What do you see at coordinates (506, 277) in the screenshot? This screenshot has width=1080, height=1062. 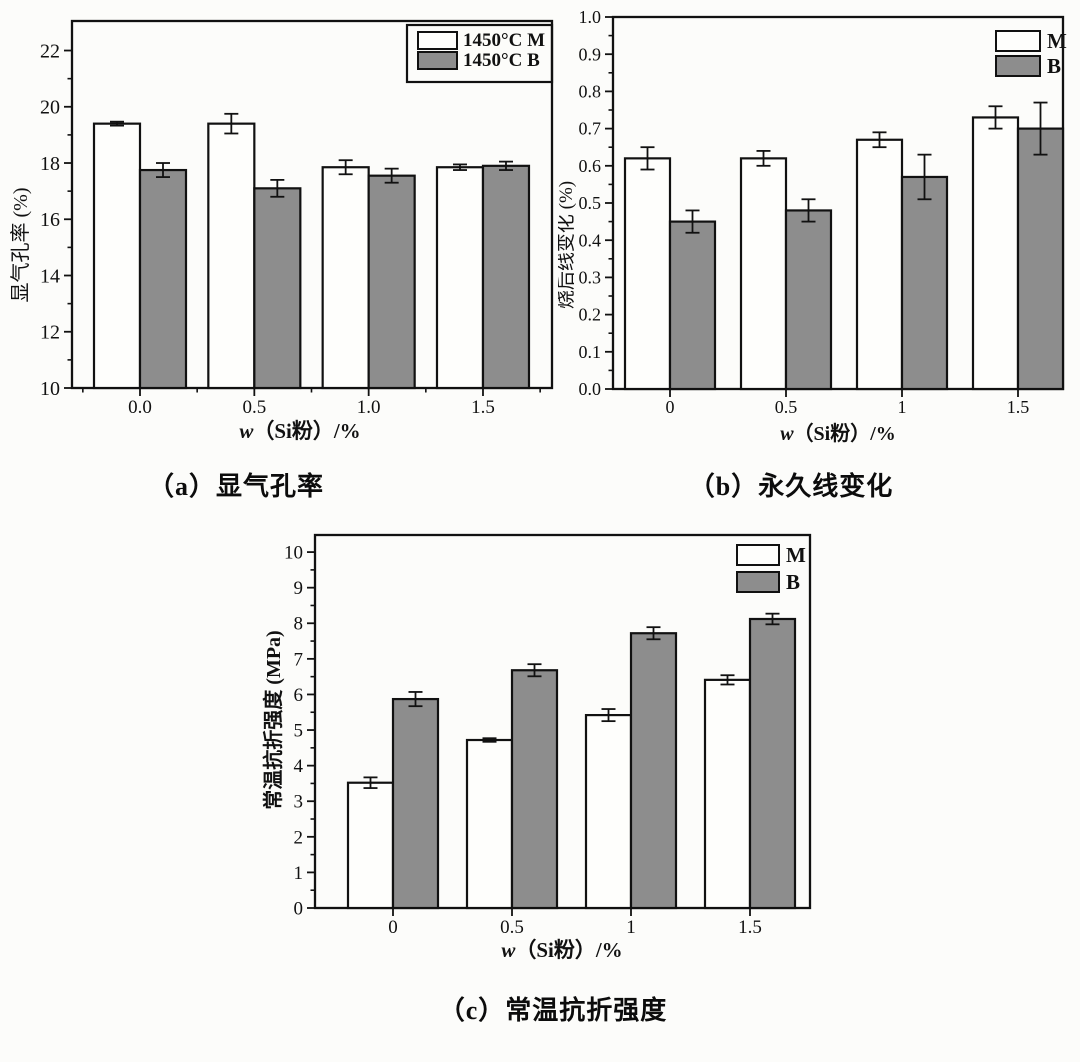 I see `bar-1450°C-B-1.5` at bounding box center [506, 277].